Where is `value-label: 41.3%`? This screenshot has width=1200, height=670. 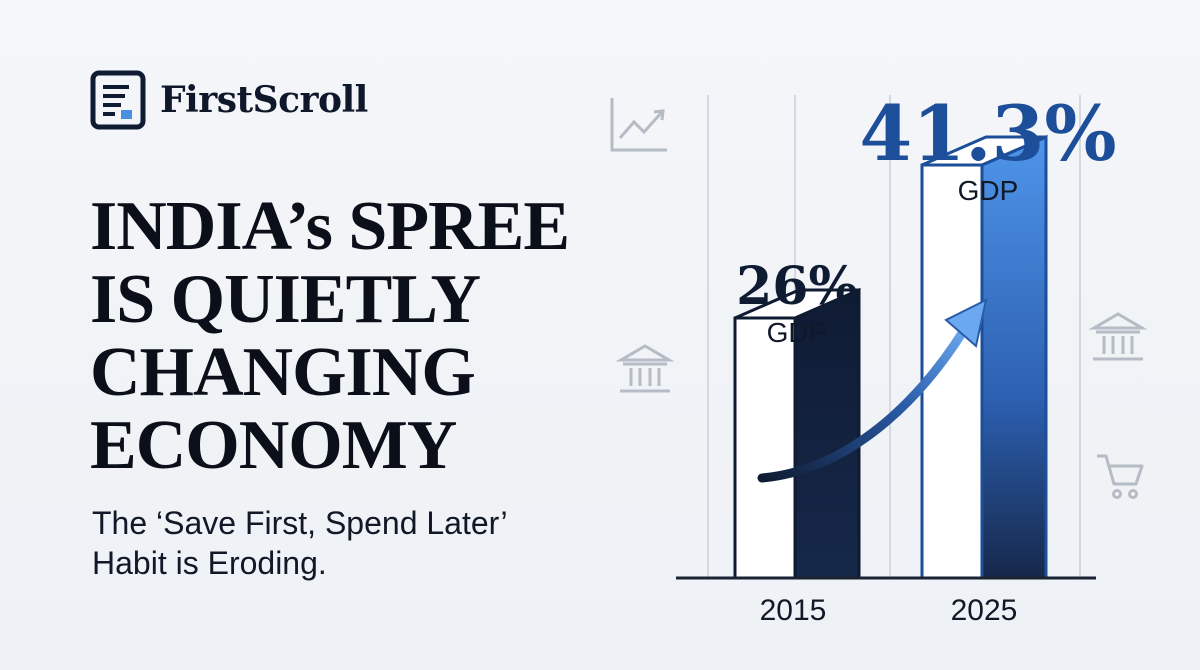
value-label: 41.3% is located at coordinates (987, 133).